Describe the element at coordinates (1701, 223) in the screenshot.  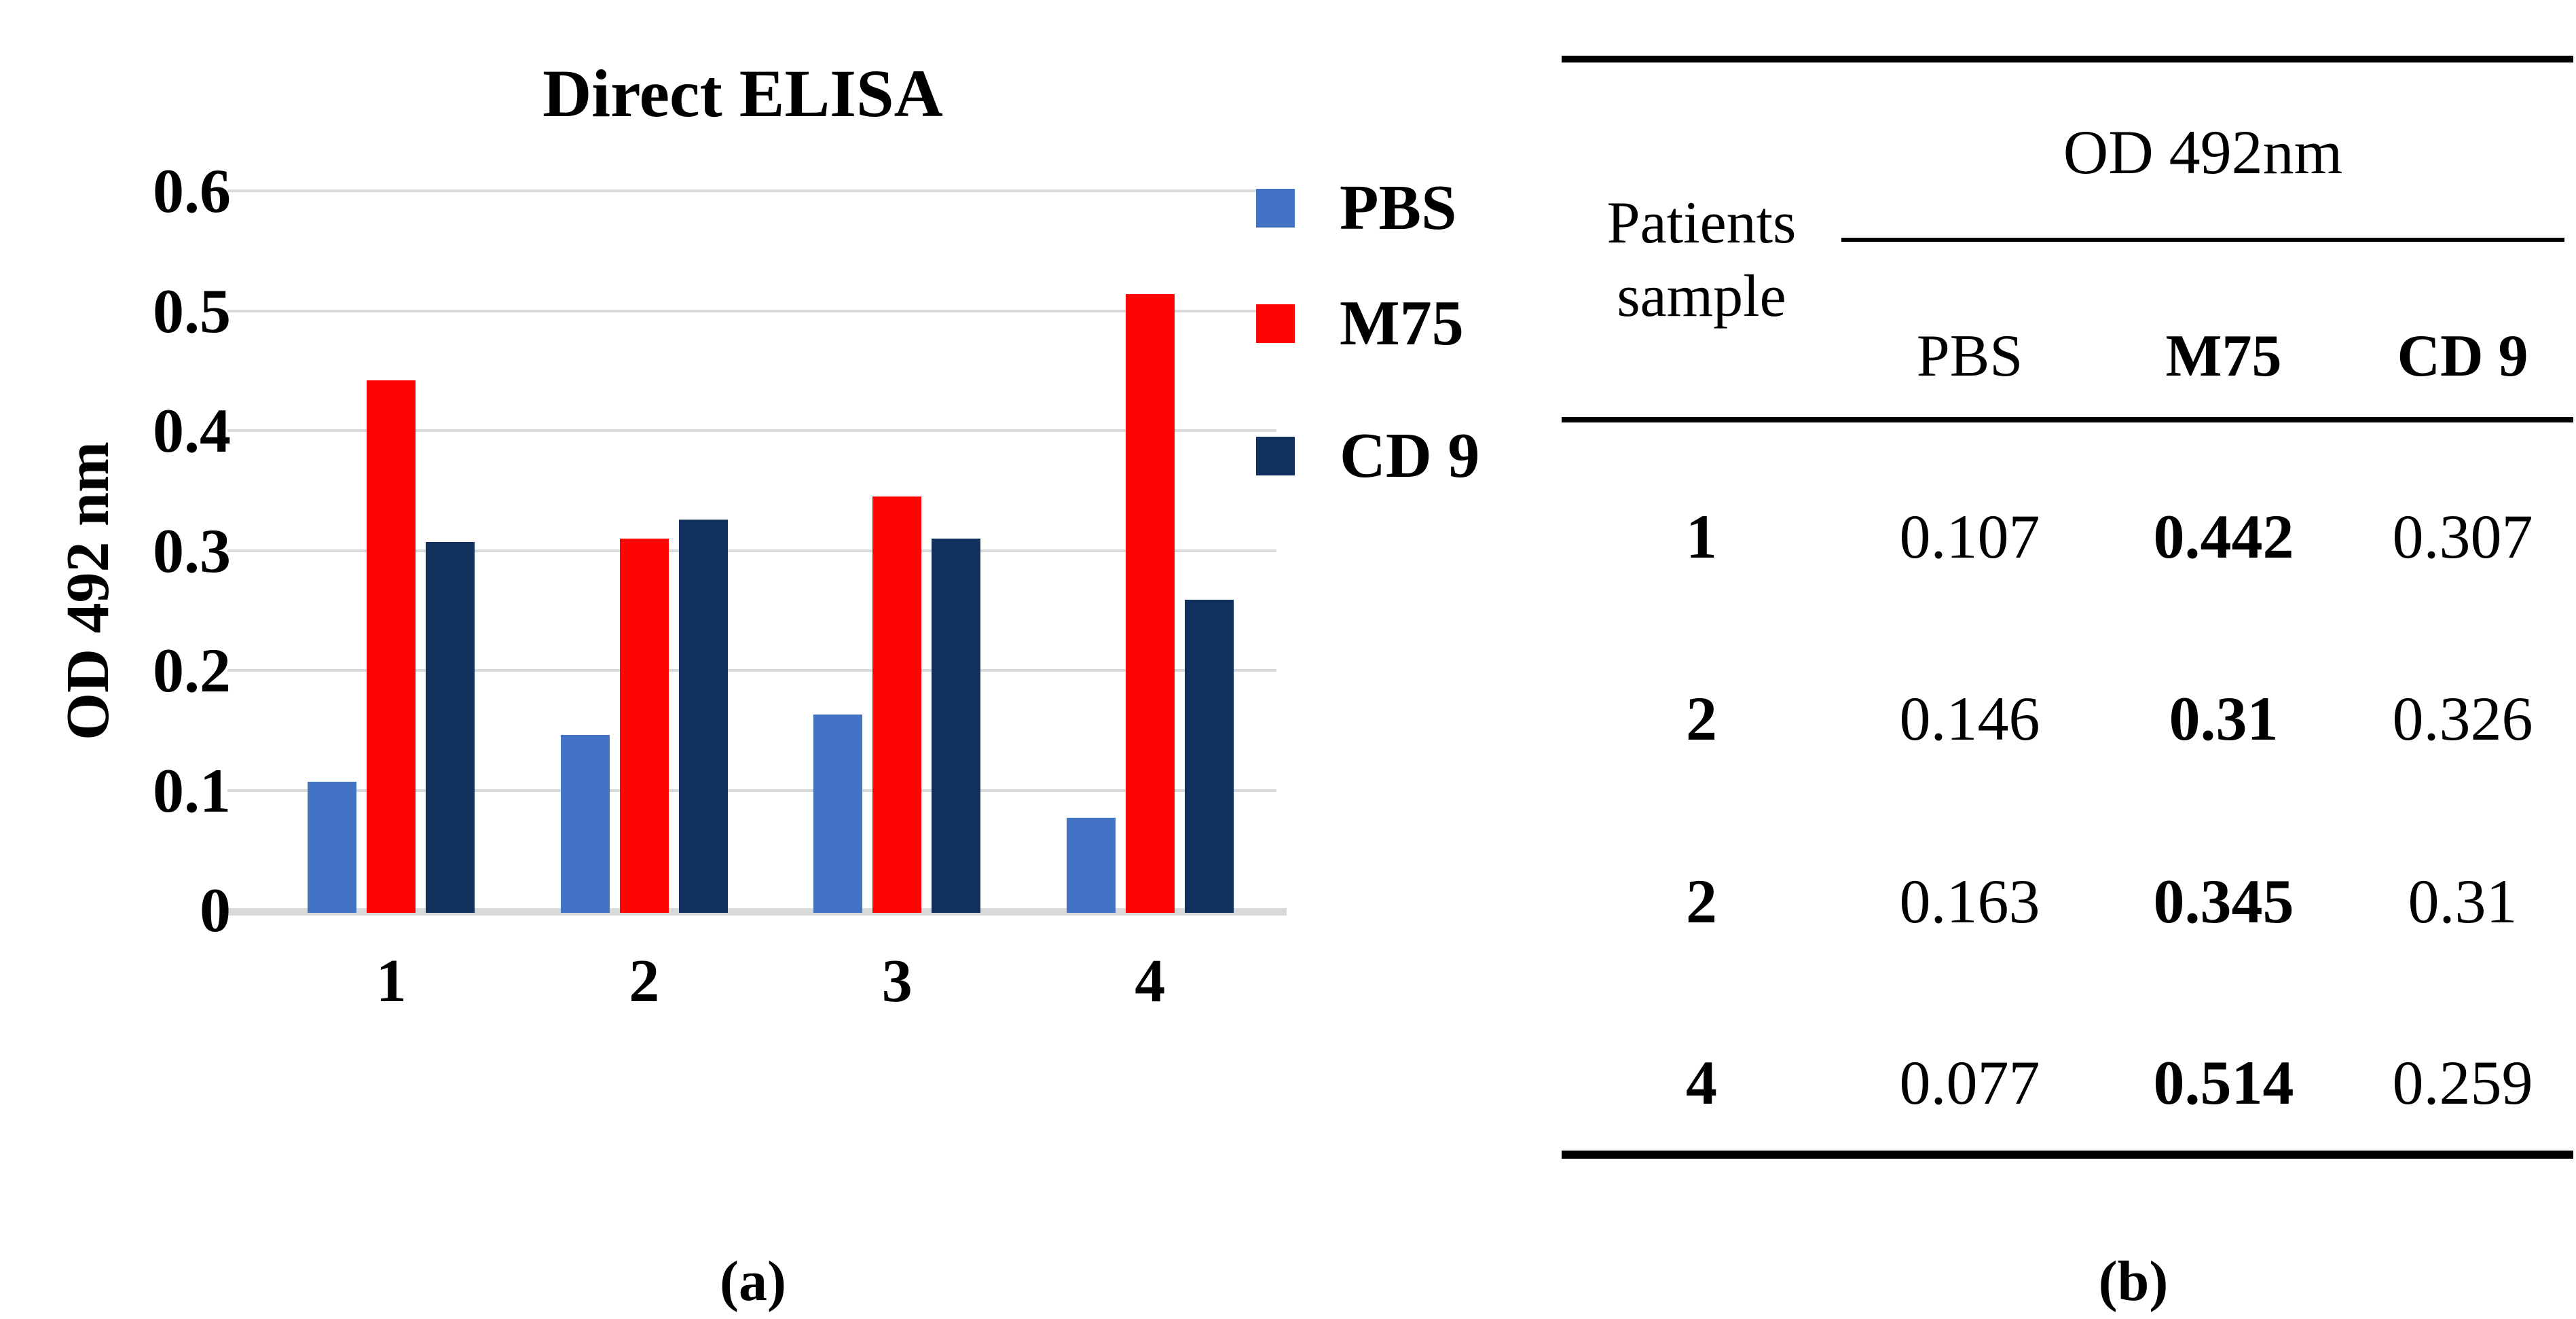
I see `row-header-line1: Patients` at that location.